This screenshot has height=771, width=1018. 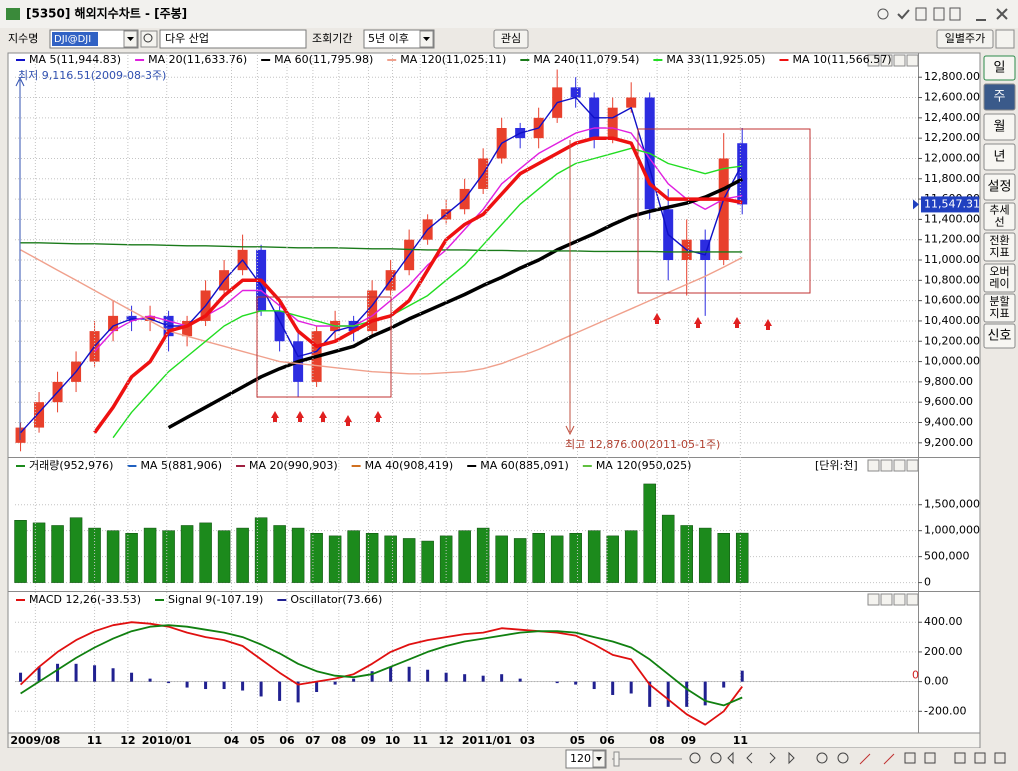 What do you see at coordinates (724, 211) in the screenshot?
I see `highlight-box` at bounding box center [724, 211].